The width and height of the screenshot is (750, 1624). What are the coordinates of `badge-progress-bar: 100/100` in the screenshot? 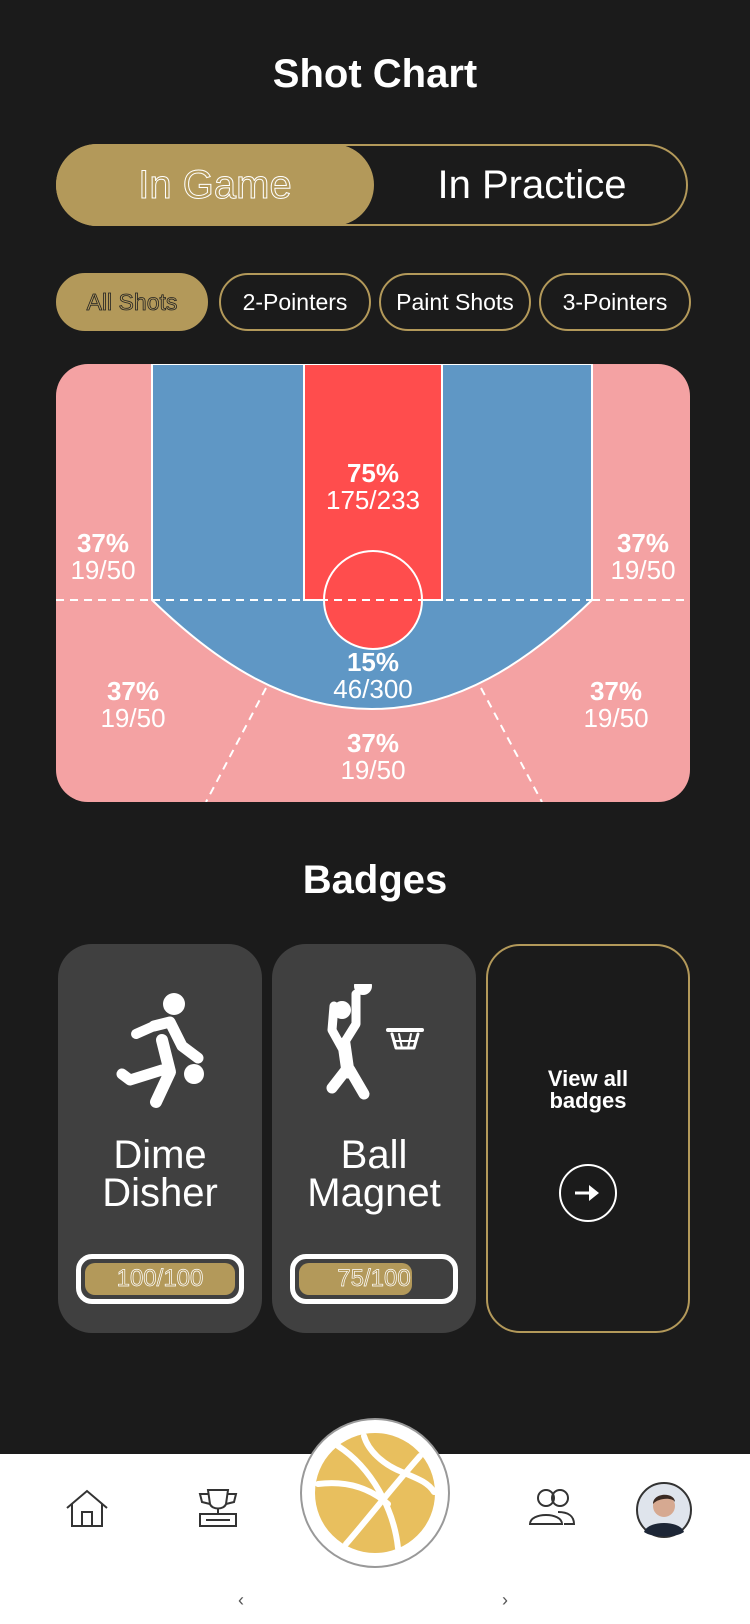 It's located at (160, 1279).